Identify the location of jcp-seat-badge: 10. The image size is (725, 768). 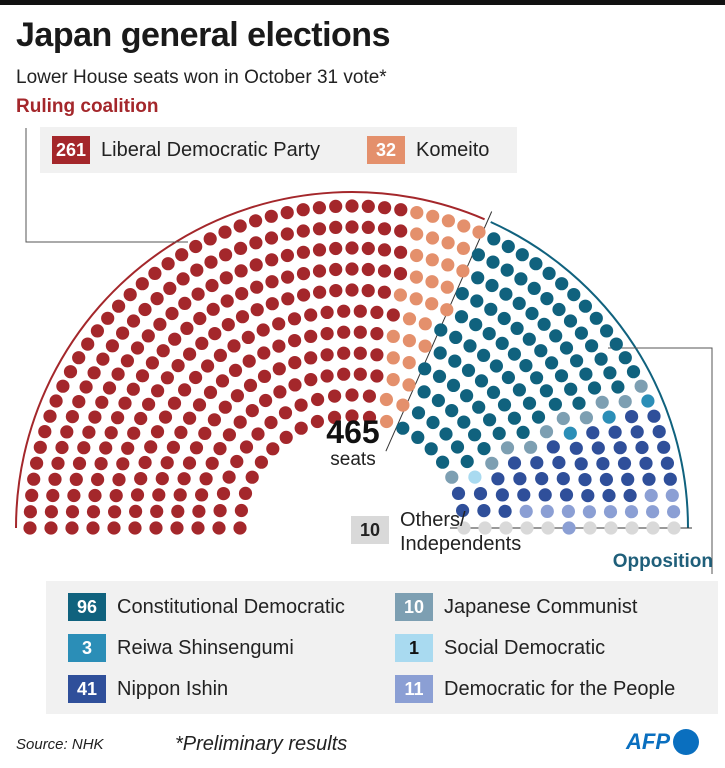
(414, 607).